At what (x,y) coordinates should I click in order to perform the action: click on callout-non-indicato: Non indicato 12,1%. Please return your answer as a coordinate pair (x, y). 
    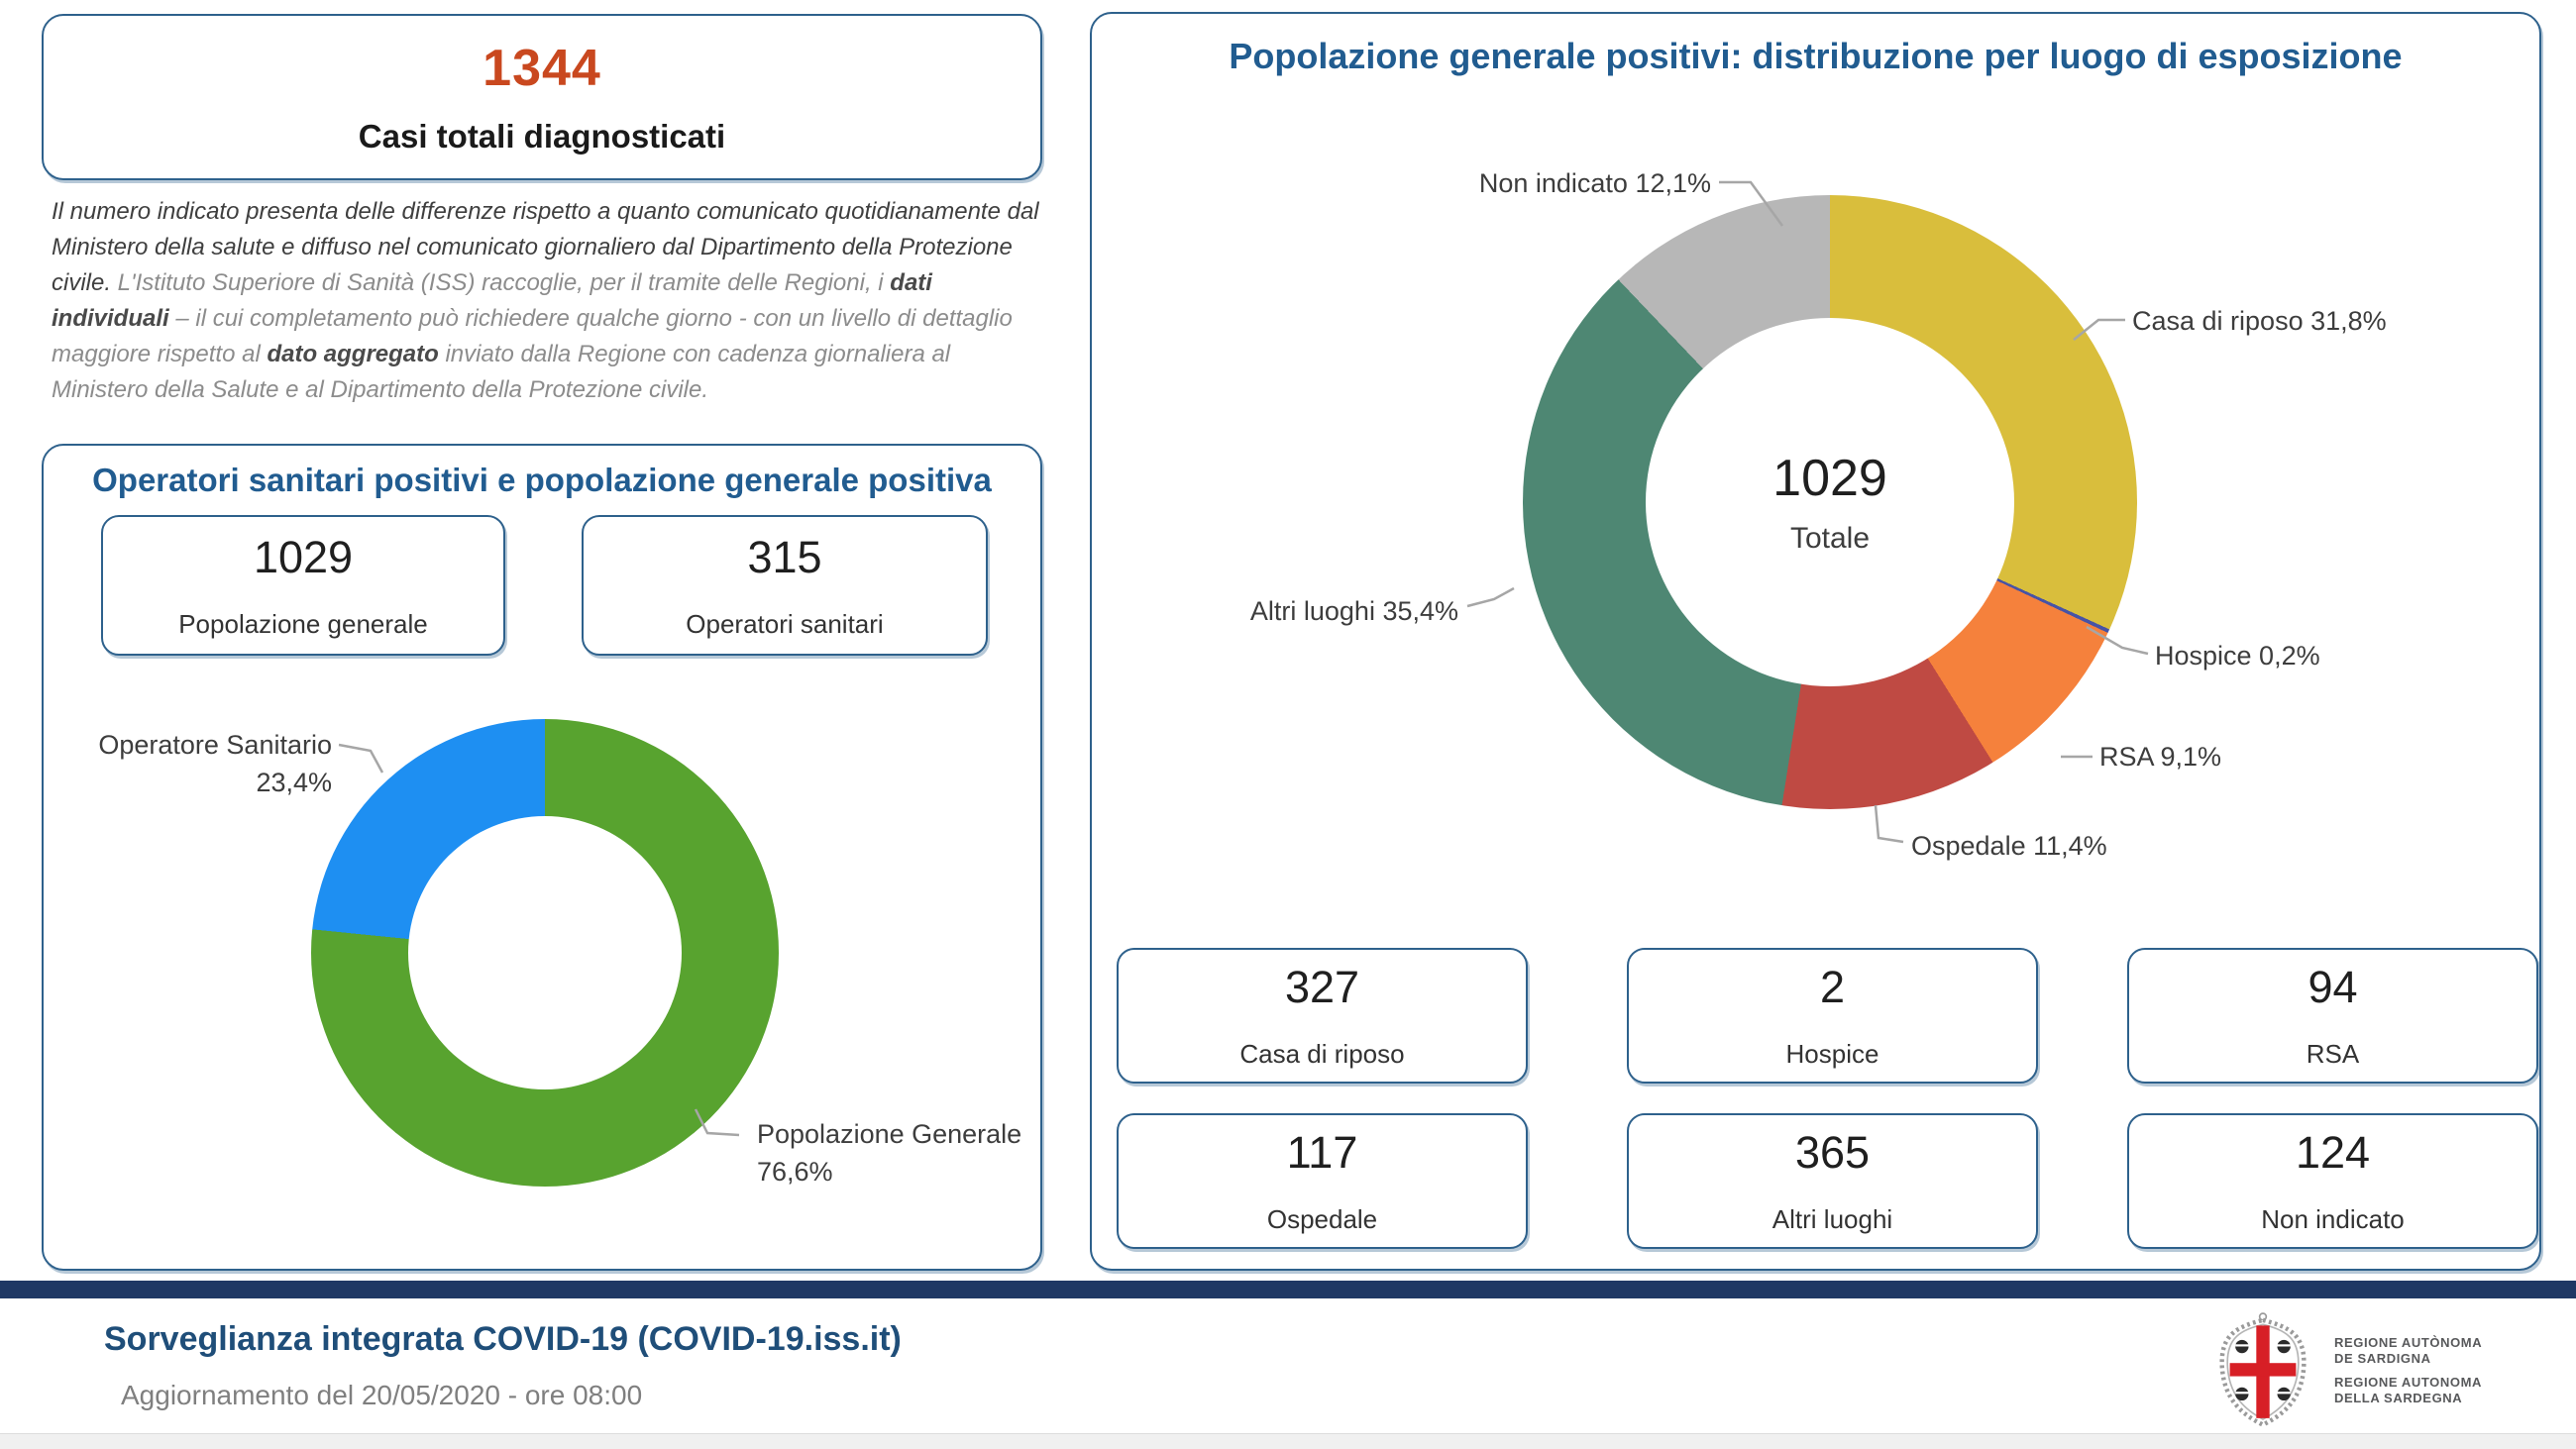
    Looking at the image, I should click on (1595, 183).